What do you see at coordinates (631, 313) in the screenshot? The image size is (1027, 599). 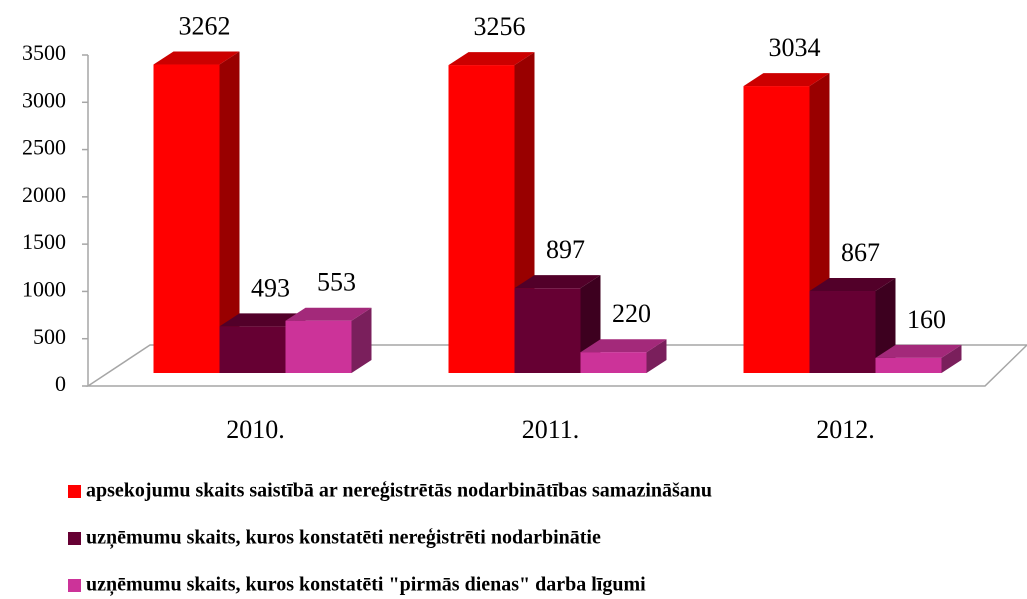 I see `data-label: 220` at bounding box center [631, 313].